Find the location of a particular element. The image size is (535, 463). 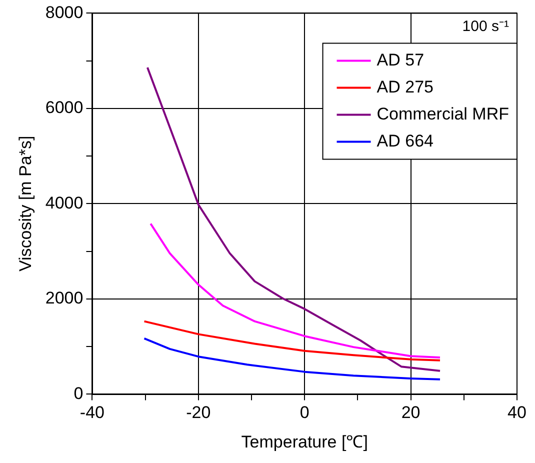

x-tick-label: -20 is located at coordinates (198, 412).